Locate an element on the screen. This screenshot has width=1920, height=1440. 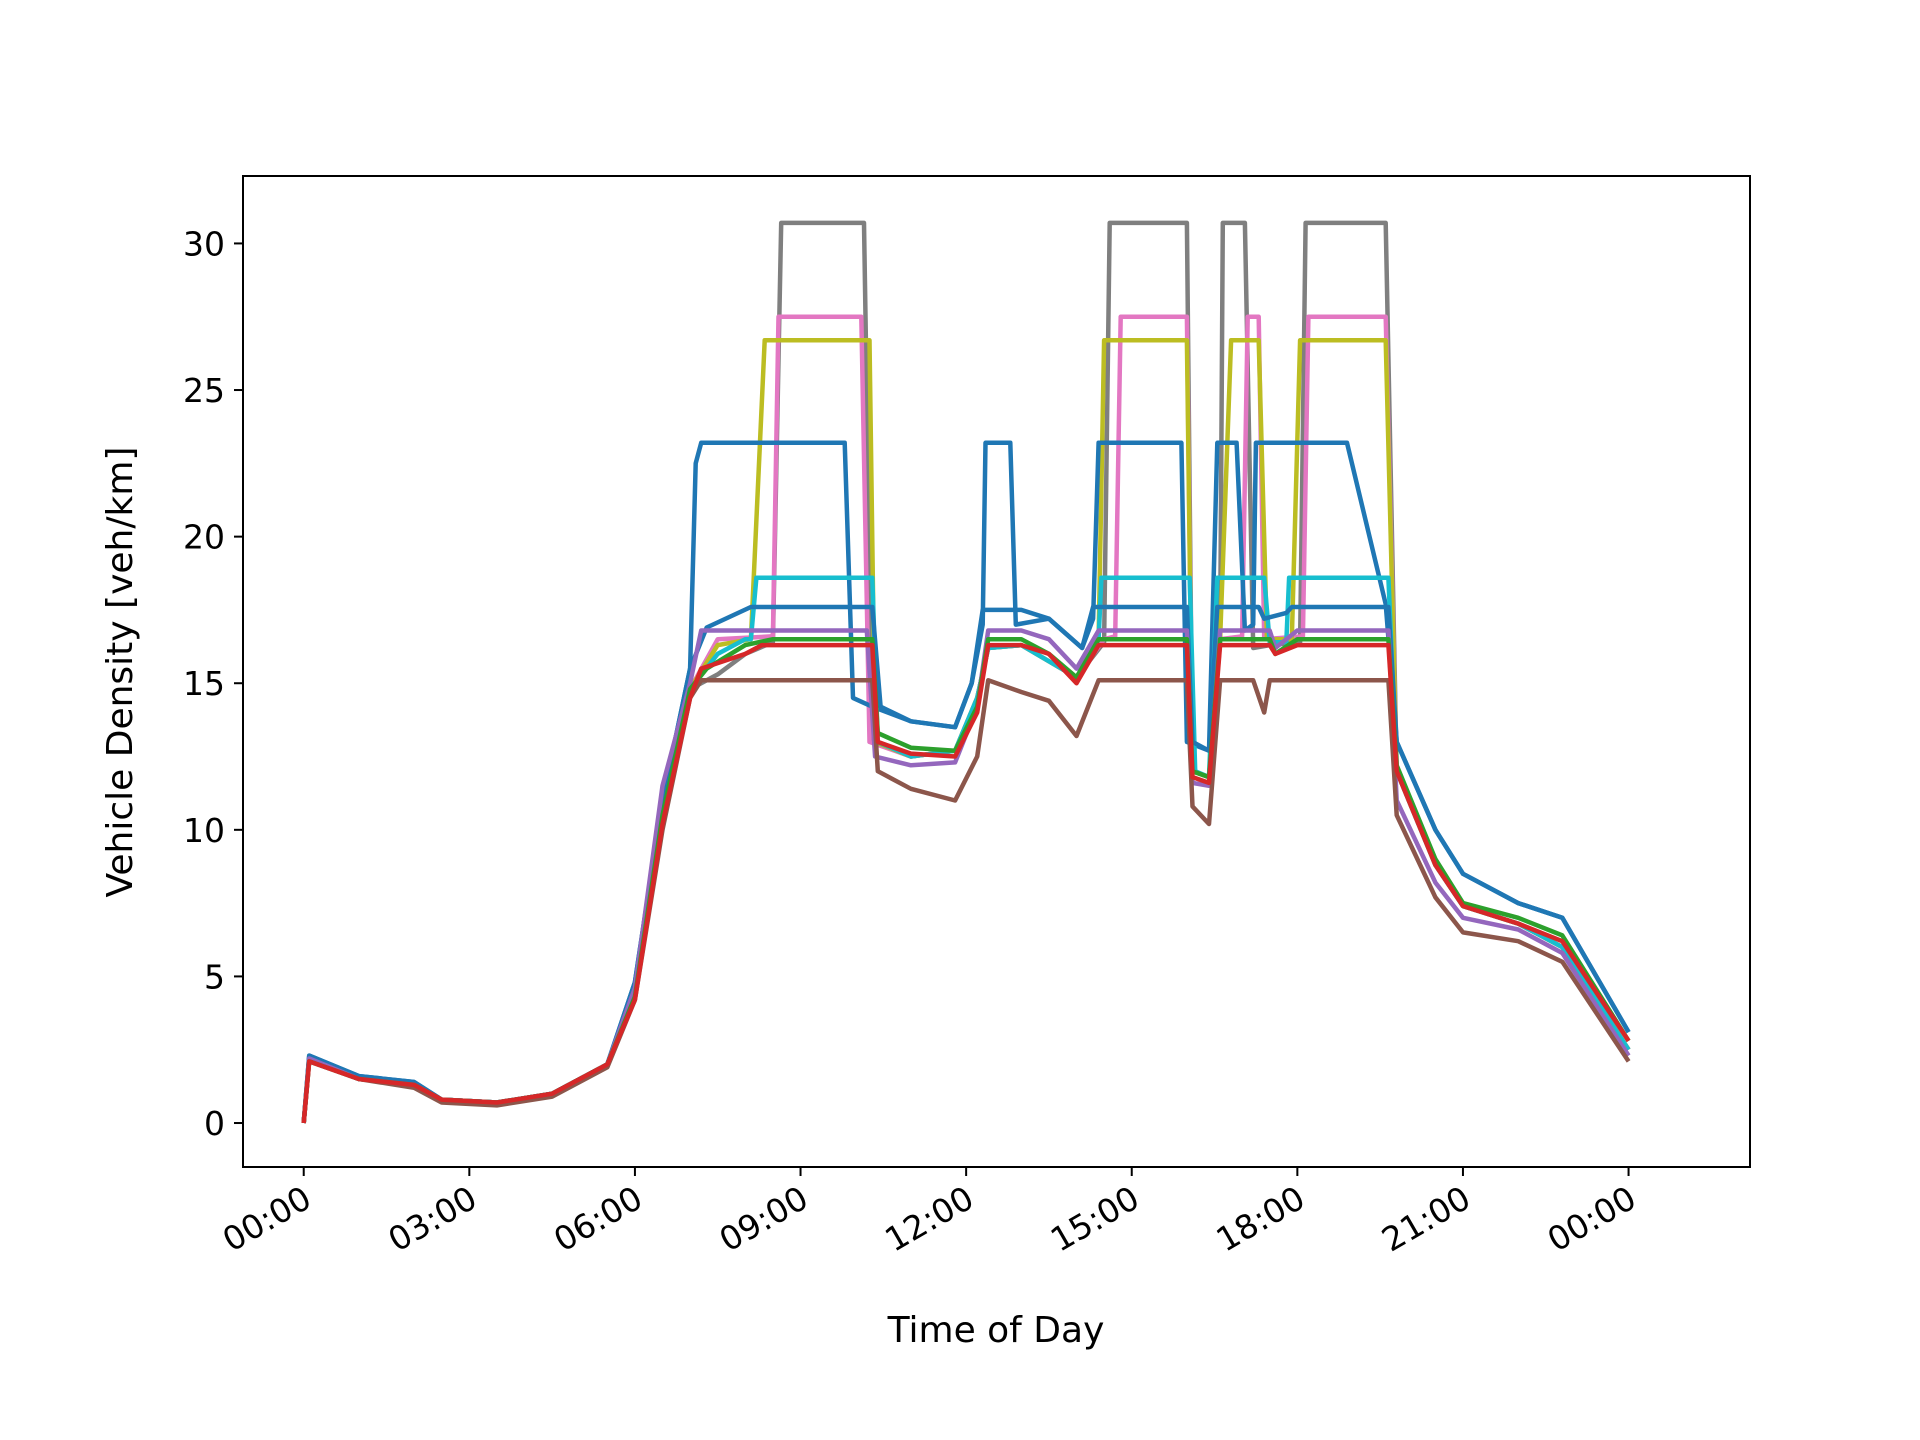
y-axis: 0 5 10 15 20 25 30 is located at coordinates (213, 683).